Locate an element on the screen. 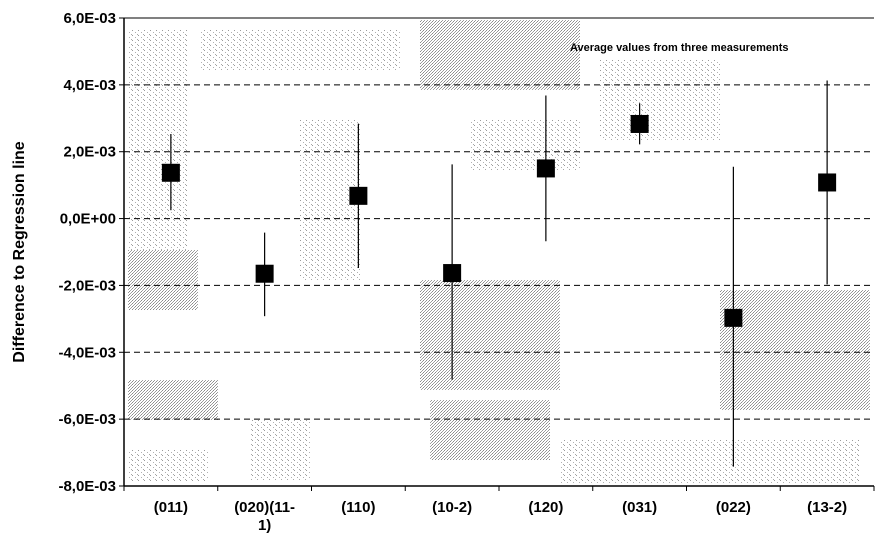 Image resolution: width=885 pixels, height=546 pixels. x-tick-label: (020)(11-1) is located at coordinates (264, 516).